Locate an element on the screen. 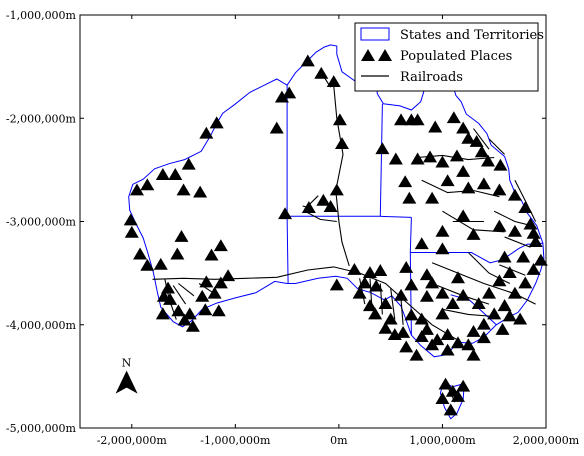  y-tick-label-4: -5,000,000m is located at coordinates (41, 428).